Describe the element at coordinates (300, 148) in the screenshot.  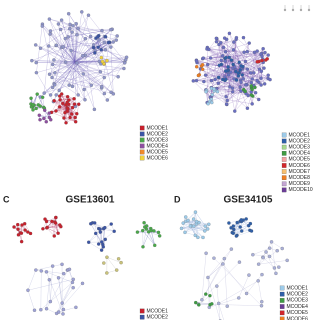
I see `legend-label: MCODE3` at that location.